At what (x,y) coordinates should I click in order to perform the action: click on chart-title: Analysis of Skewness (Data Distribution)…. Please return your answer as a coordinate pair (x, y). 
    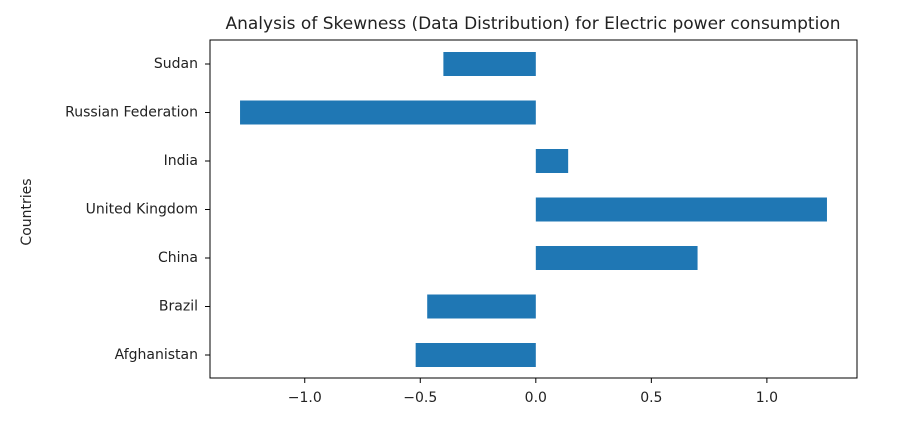
    Looking at the image, I should click on (532, 24).